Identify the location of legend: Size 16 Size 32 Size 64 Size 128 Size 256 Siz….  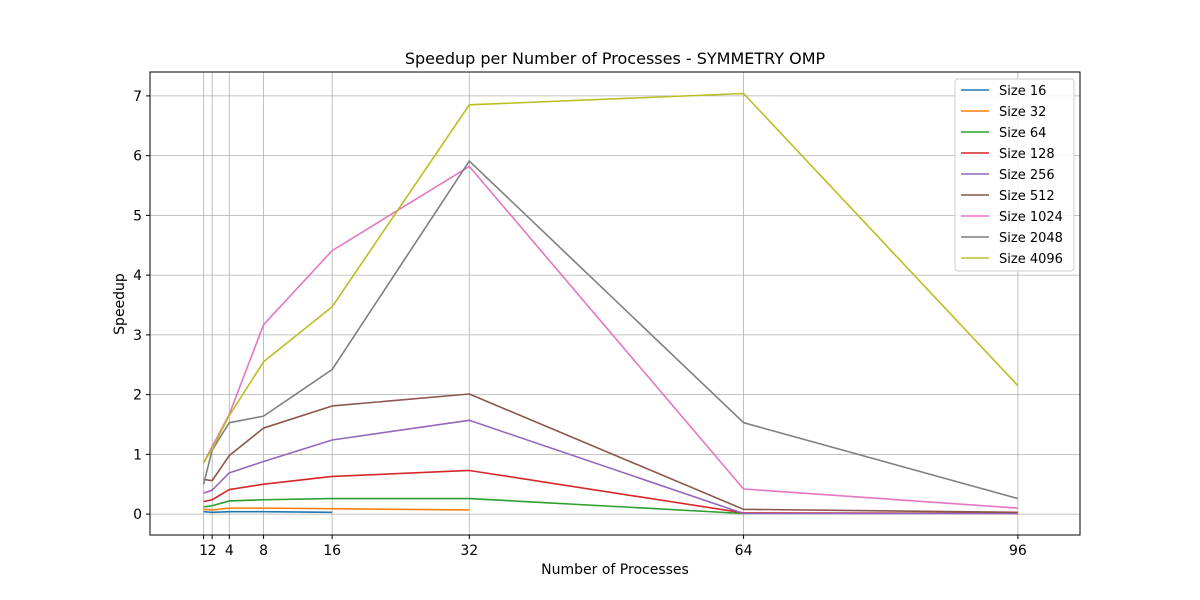
(1014, 175).